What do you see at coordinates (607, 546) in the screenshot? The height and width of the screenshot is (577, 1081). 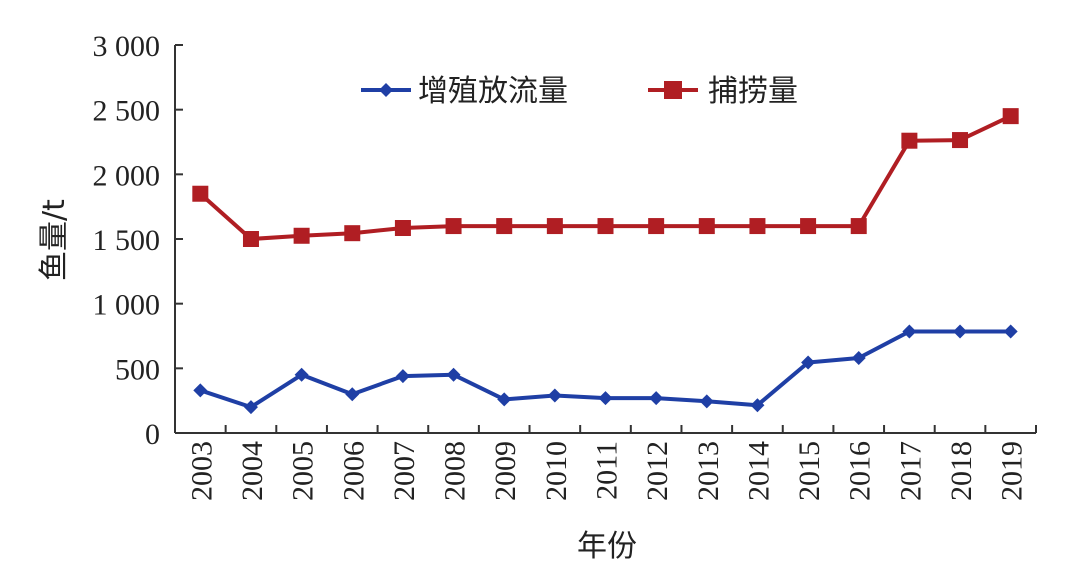 I see `x-axis-title: 年份` at bounding box center [607, 546].